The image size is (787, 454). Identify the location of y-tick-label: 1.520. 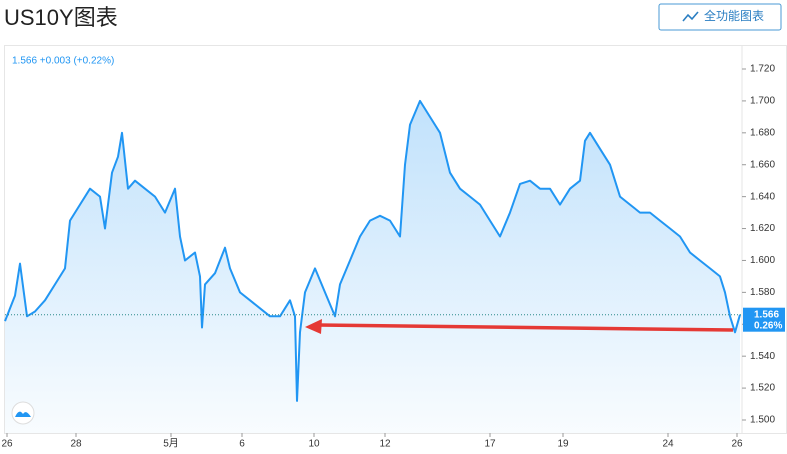
(762, 388).